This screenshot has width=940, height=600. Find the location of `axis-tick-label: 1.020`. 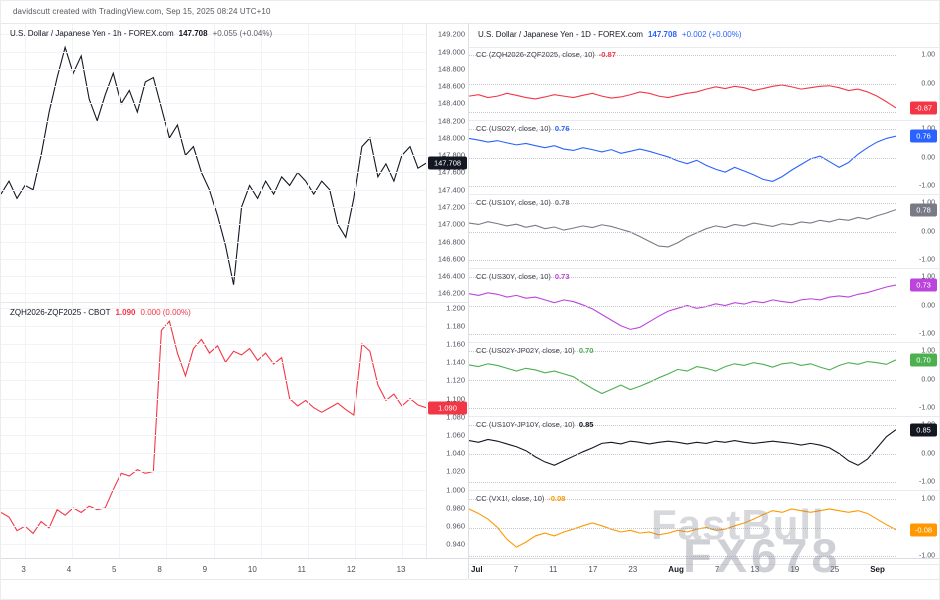

axis-tick-label: 1.020 is located at coordinates (455, 471).